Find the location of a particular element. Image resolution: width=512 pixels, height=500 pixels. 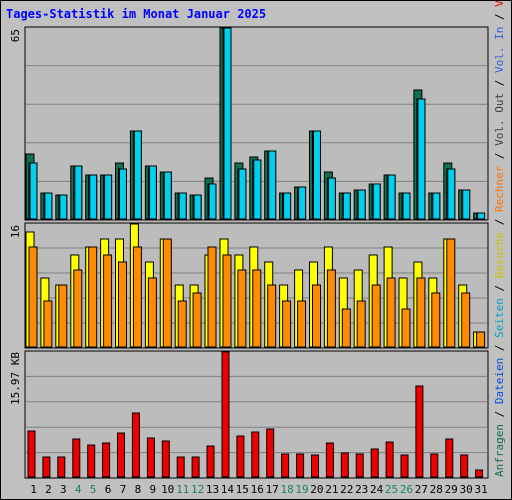

x-tick-label: 17 is located at coordinates (272, 489).